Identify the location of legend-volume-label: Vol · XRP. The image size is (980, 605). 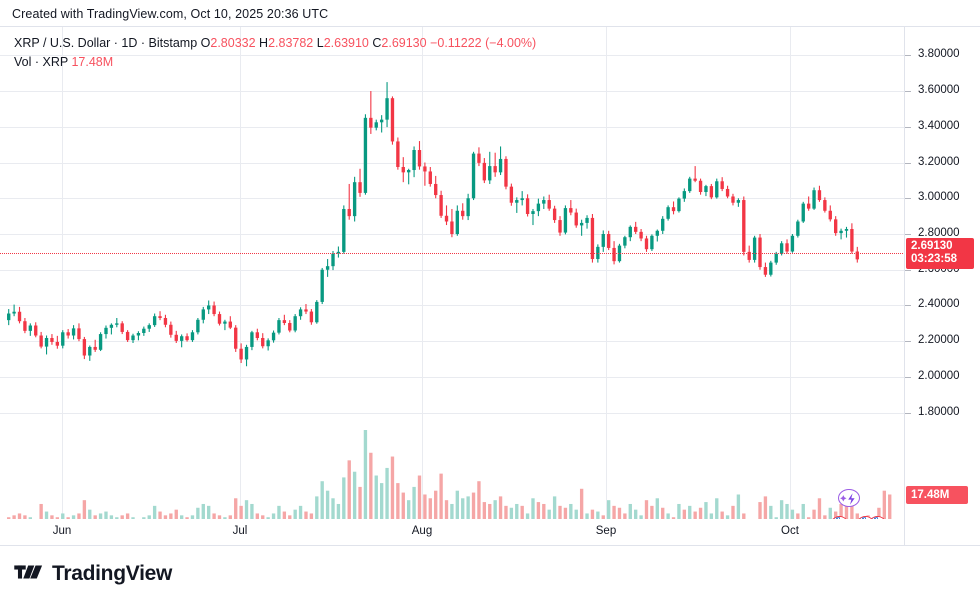
(41, 62).